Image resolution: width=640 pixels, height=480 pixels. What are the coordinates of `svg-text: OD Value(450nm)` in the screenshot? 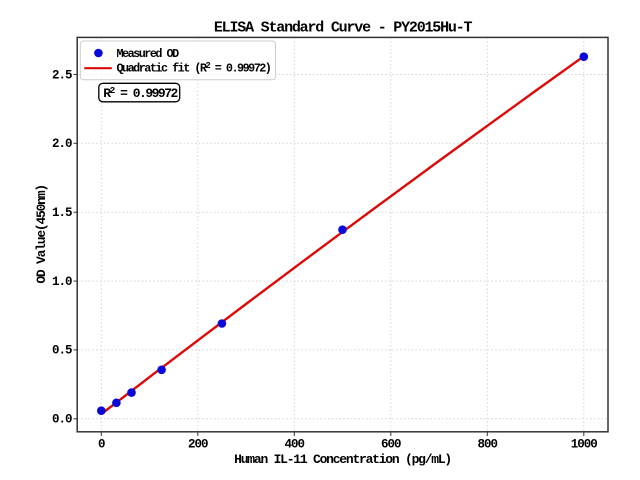 It's located at (41, 234).